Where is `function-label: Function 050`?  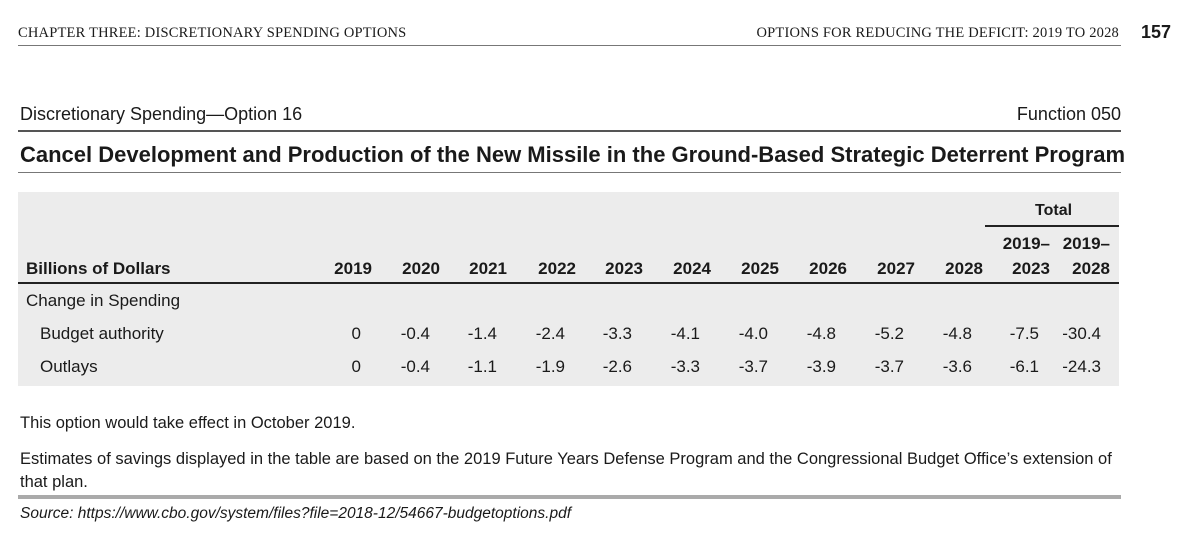
function-label: Function 050 is located at coordinates (1068, 114).